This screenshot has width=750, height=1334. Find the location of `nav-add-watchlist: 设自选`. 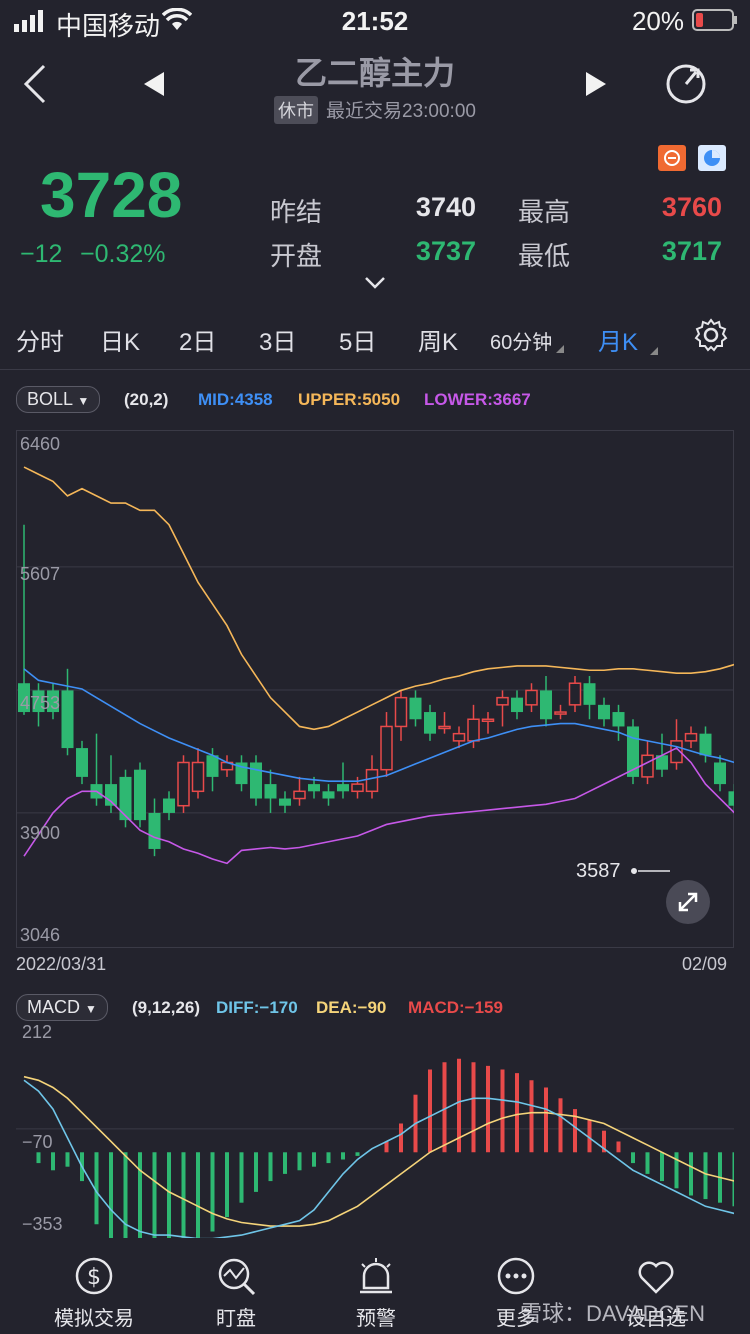

nav-add-watchlist: 设自选 is located at coordinates (656, 1292).